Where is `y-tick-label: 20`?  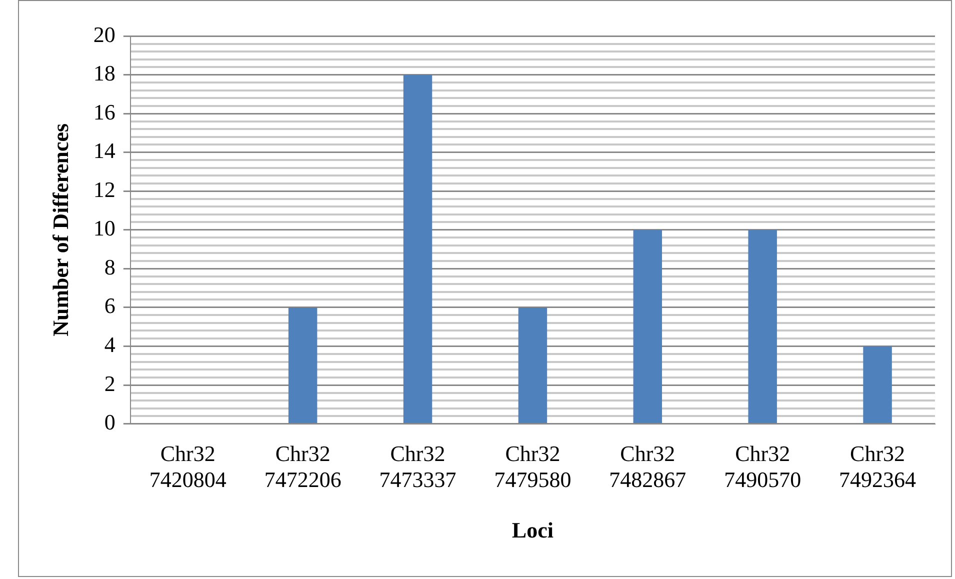 y-tick-label: 20 is located at coordinates (104, 34).